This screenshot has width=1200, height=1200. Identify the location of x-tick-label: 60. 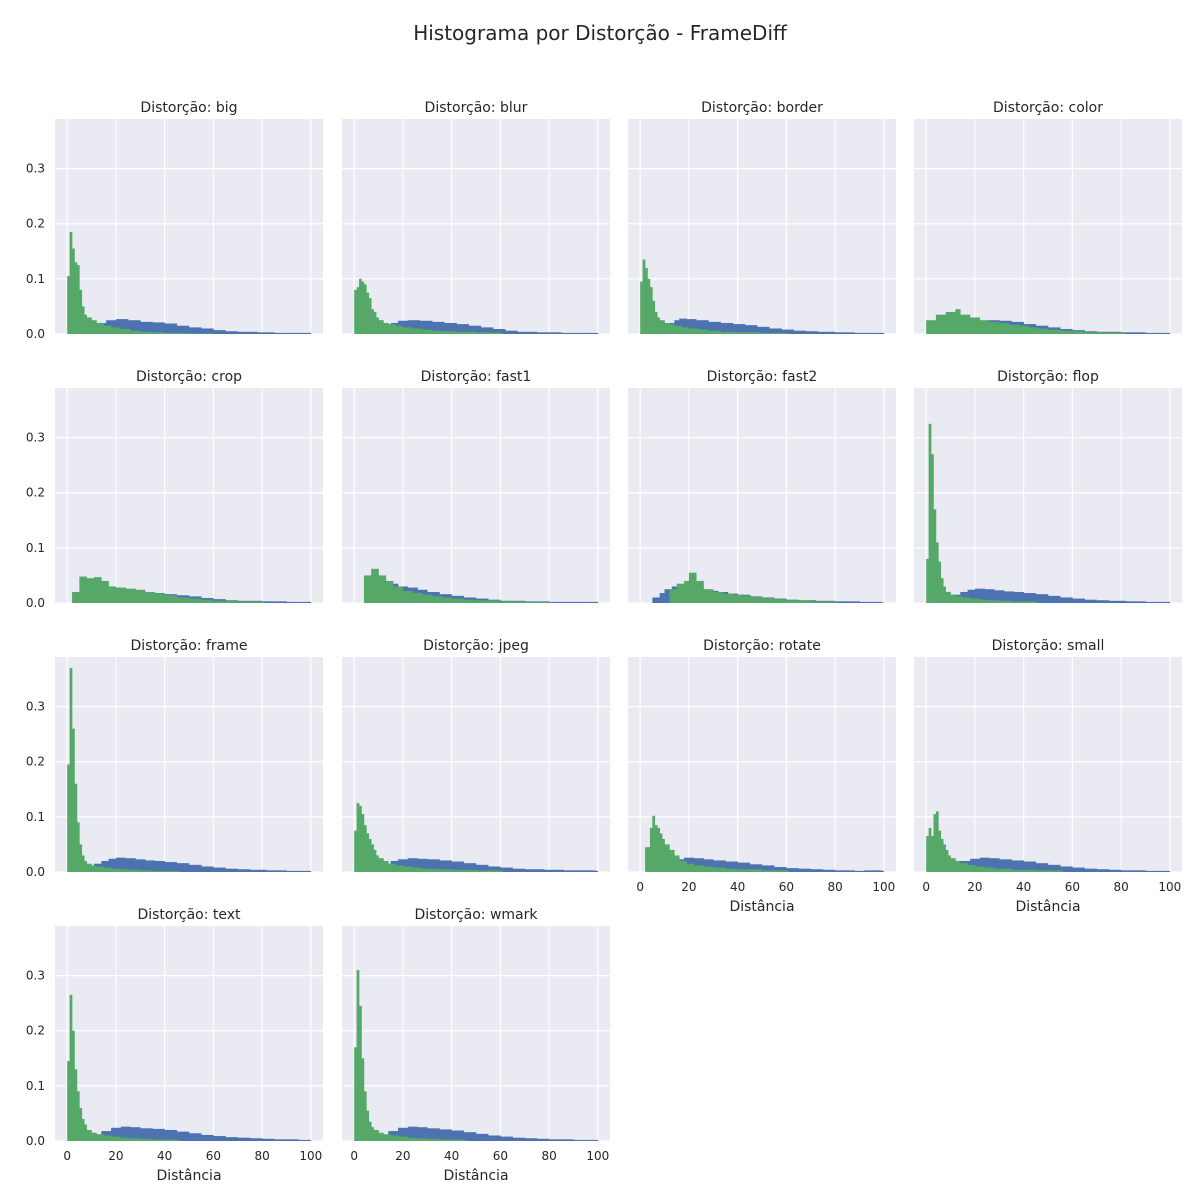
(786, 887).